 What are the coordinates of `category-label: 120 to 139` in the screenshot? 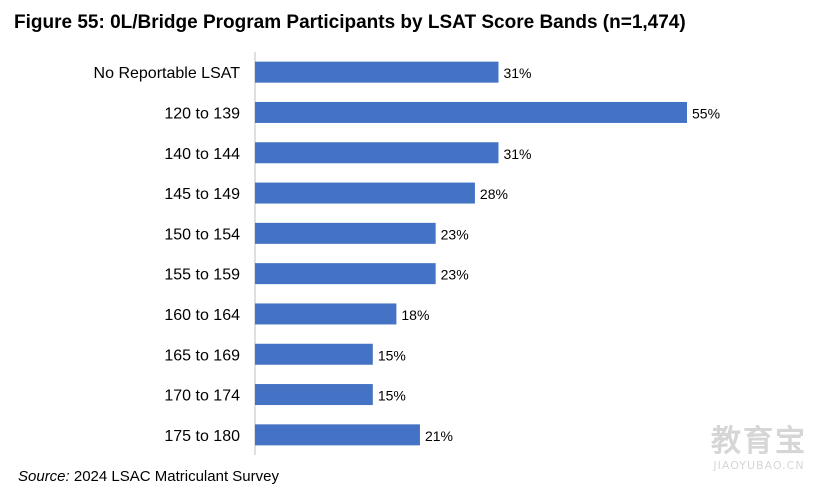 It's located at (202, 113).